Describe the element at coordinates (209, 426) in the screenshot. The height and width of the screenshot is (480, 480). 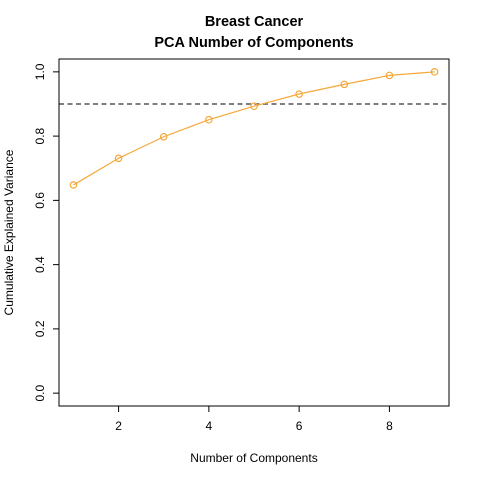
I see `x-tick-label: 4` at that location.